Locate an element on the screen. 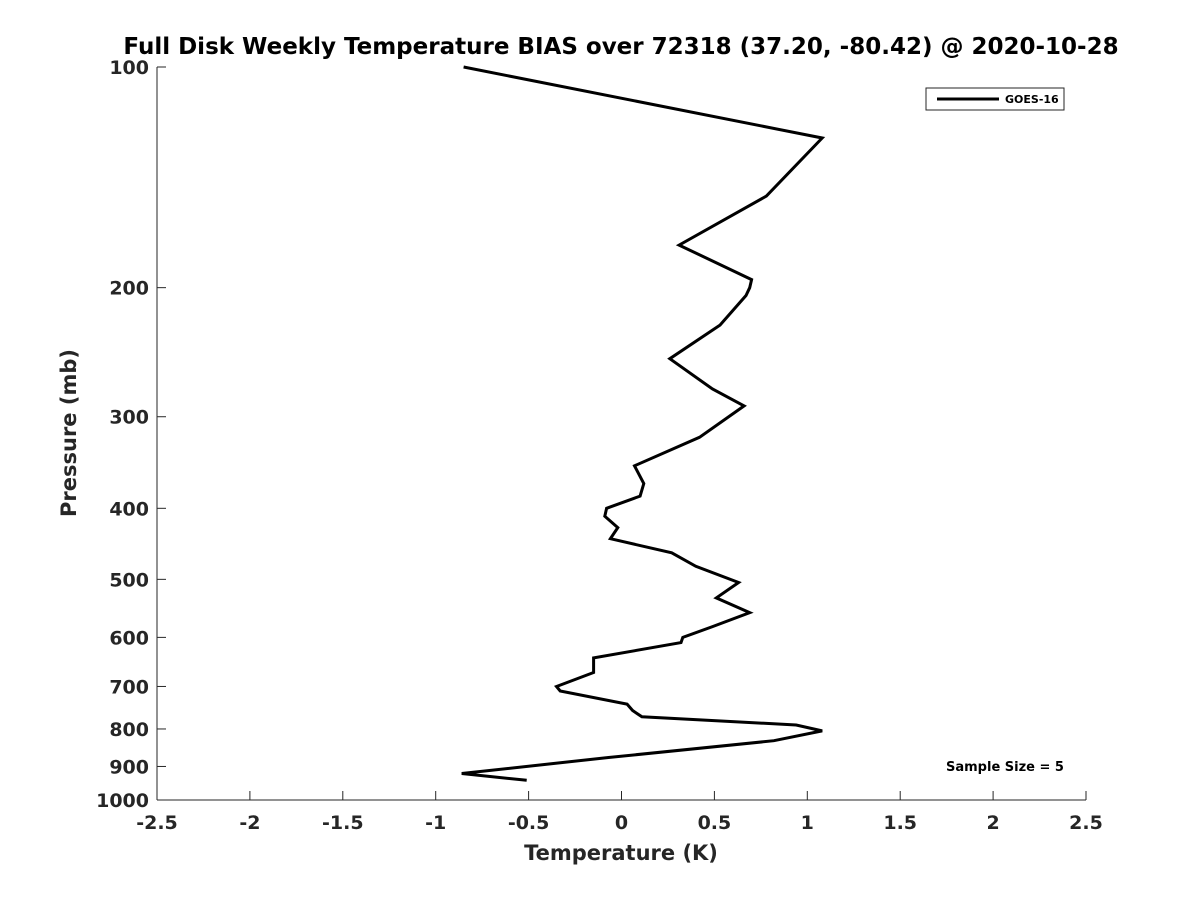 This screenshot has height=900, width=1200. x-ticks: -2.5 -2 -1.5 -1 -0.5 0 0.5 1 1.5 2 2.5 is located at coordinates (619, 812).